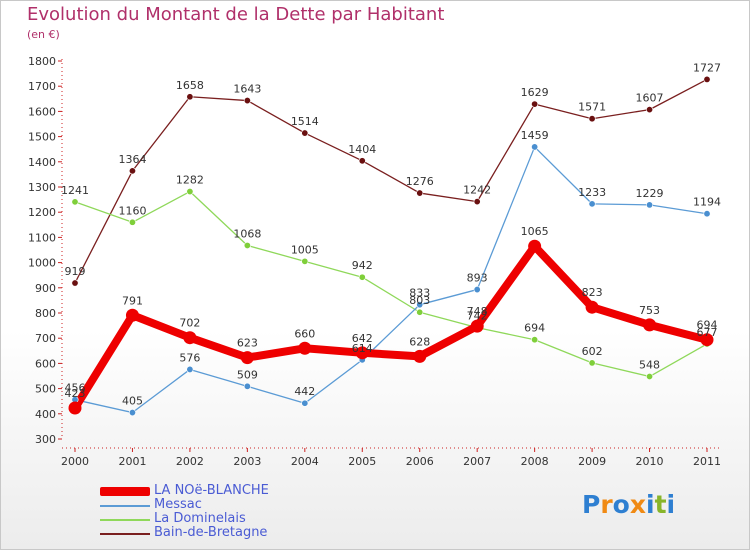 This screenshot has height=550, width=750. What do you see at coordinates (75, 271) in the screenshot?
I see `data-label: 919` at bounding box center [75, 271].